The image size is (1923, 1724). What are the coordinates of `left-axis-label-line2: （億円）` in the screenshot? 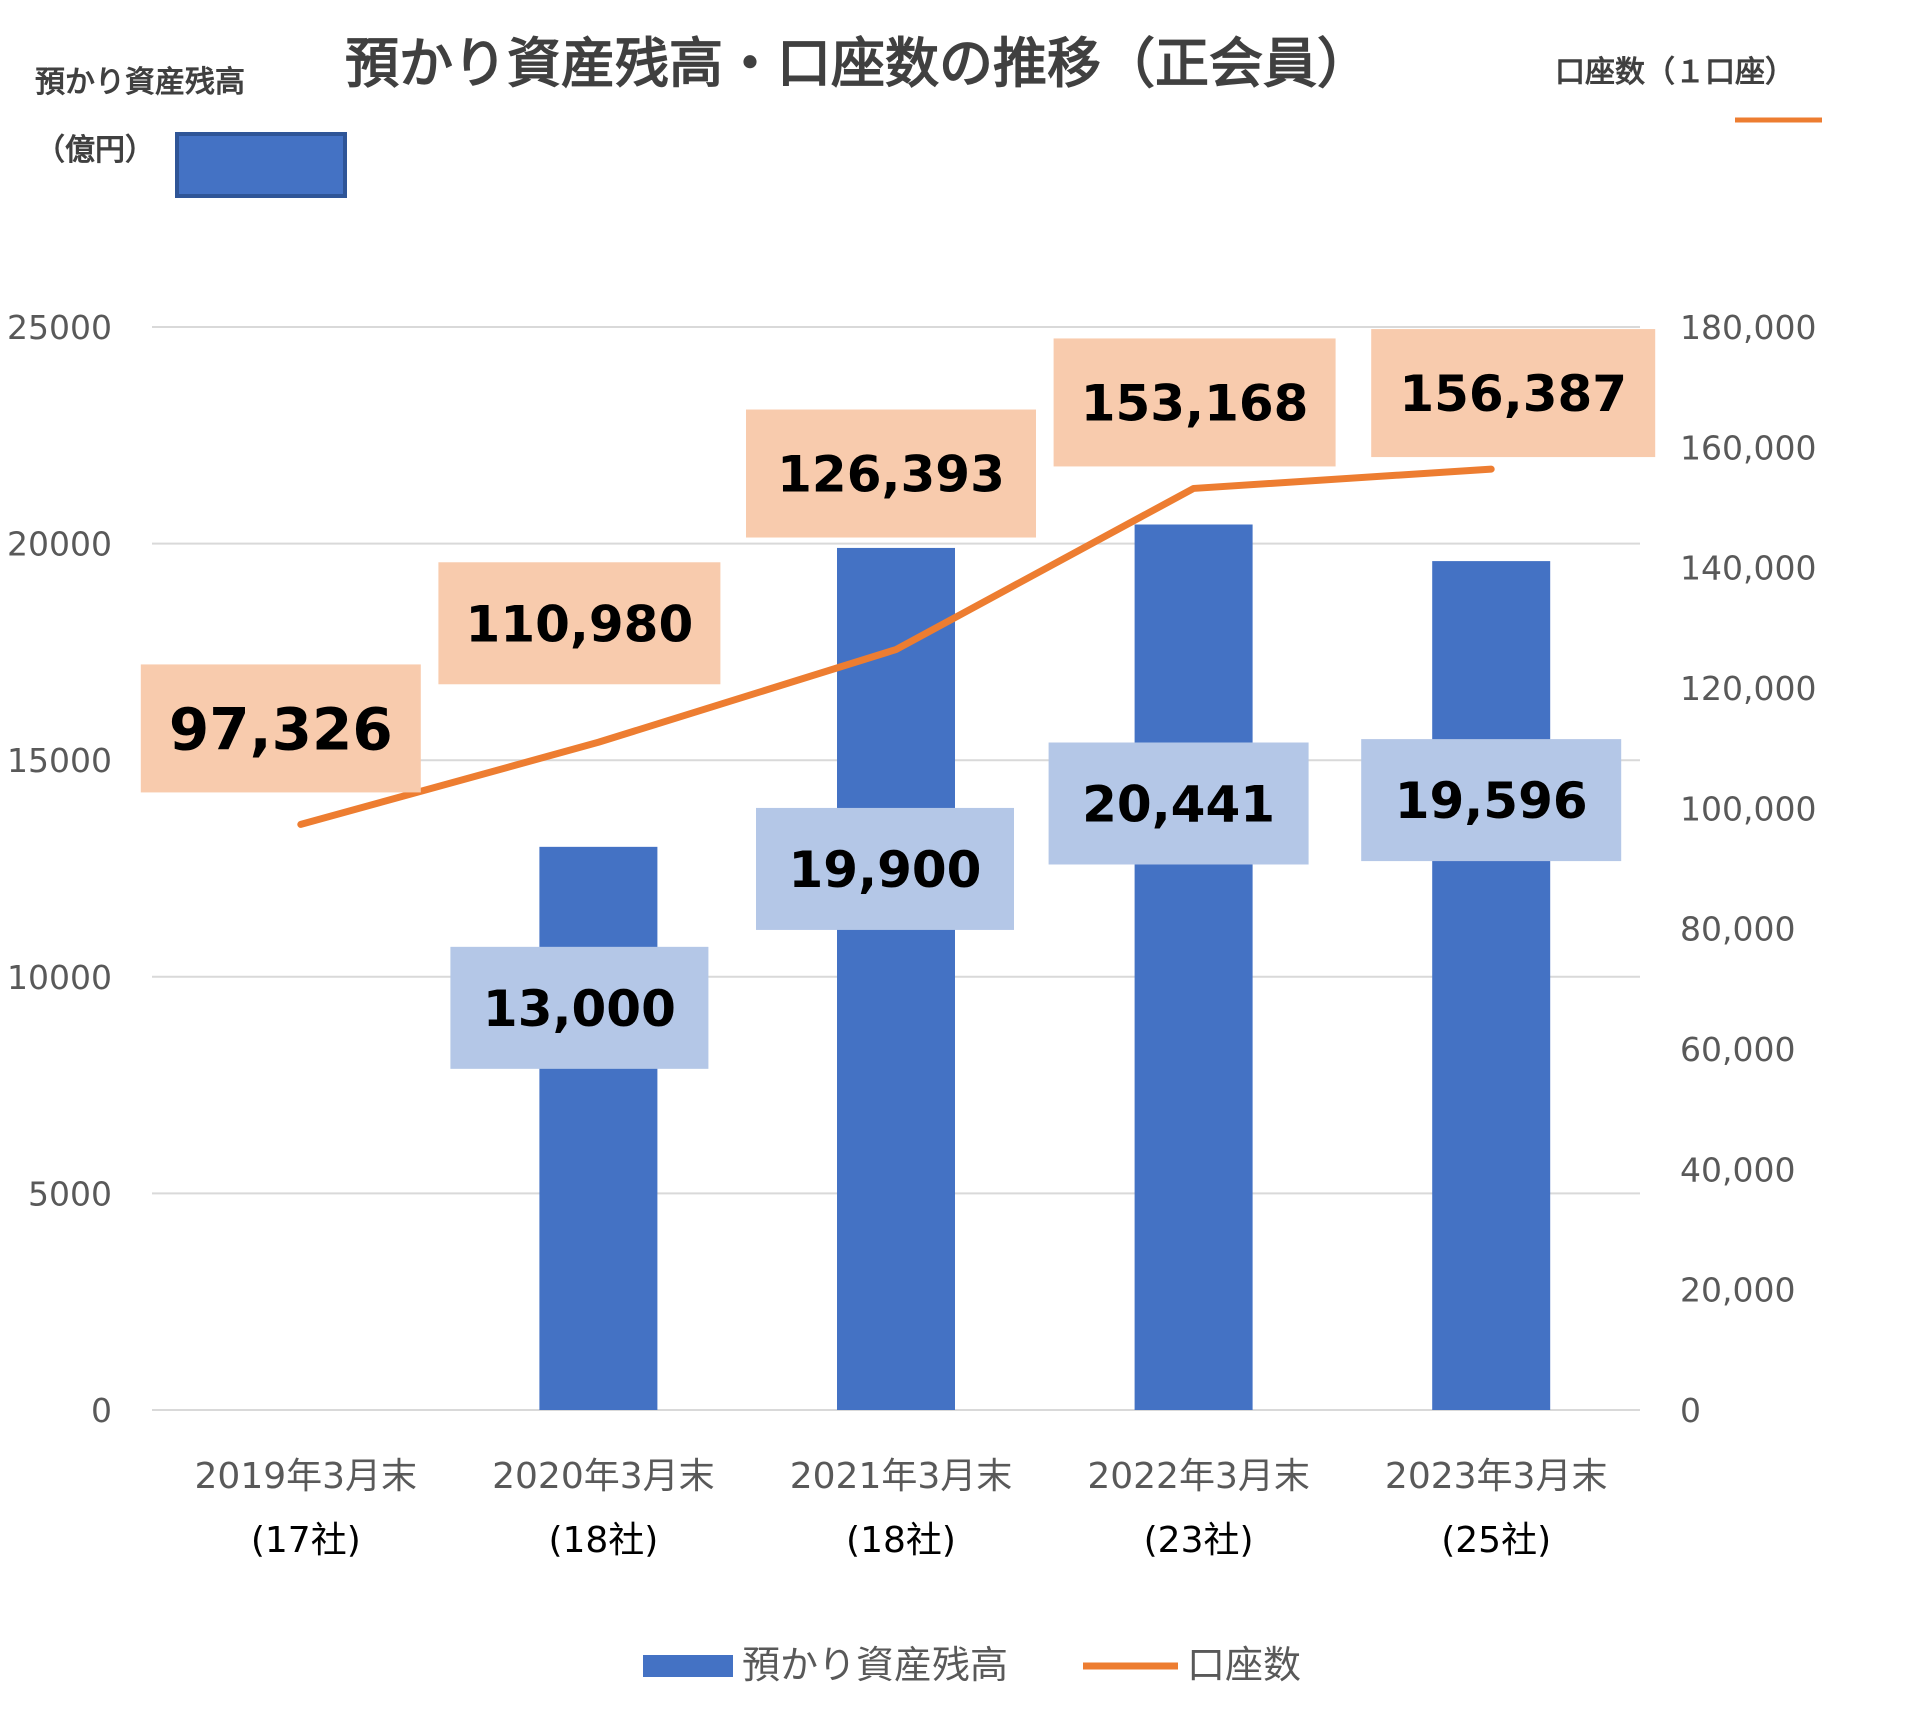 It's located at (95, 150).